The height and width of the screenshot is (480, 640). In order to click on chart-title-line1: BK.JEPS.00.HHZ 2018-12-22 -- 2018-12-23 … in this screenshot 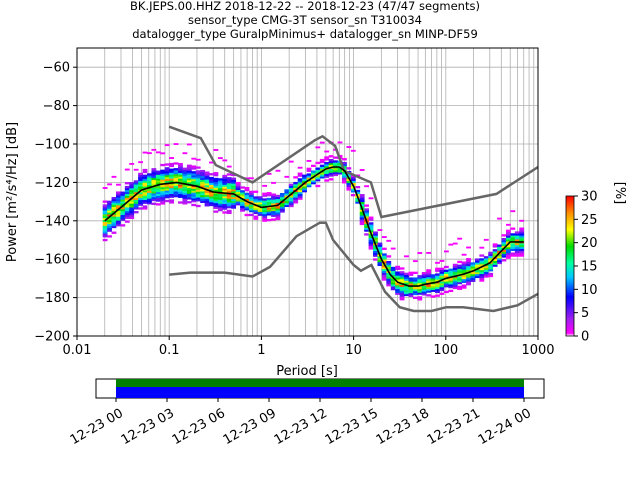, I will do `click(305, 6)`.